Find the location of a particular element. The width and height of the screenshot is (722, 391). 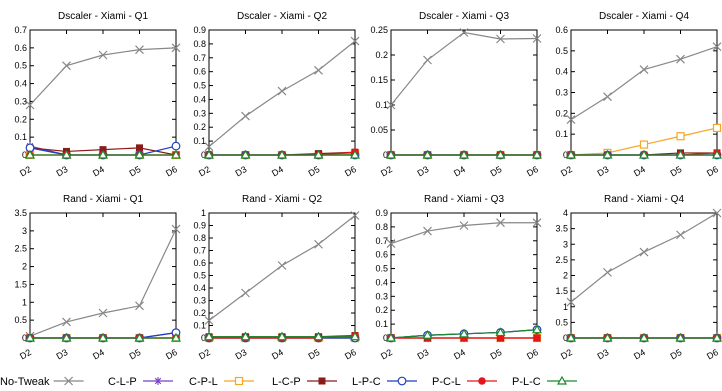

legend-label: L-C-P is located at coordinates (286, 382).